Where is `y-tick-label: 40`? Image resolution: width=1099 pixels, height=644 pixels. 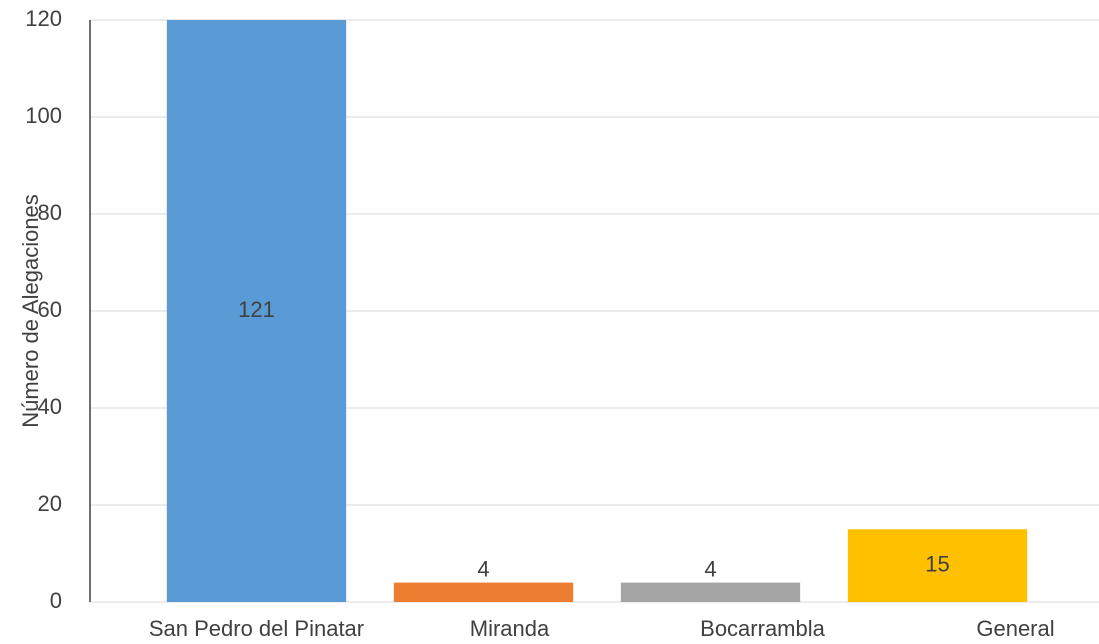
y-tick-label: 40 is located at coordinates (50, 406).